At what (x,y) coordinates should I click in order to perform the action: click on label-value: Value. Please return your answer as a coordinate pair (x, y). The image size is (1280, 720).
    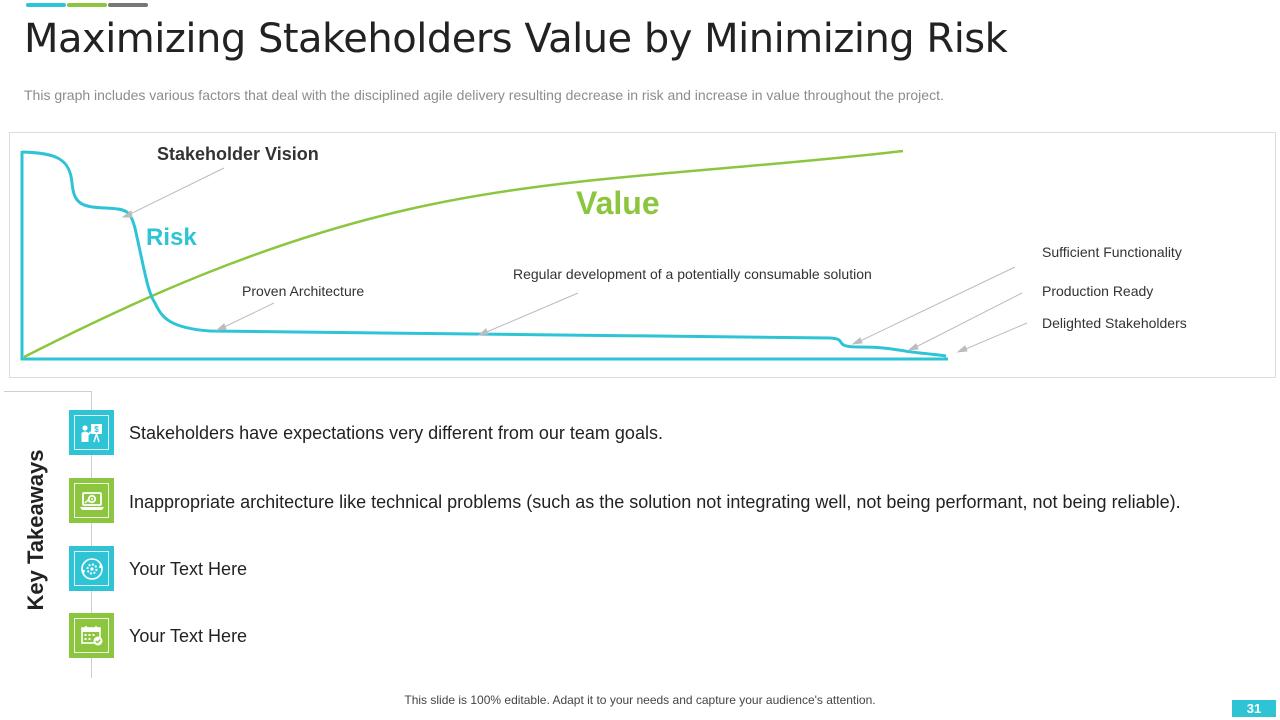
    Looking at the image, I should click on (618, 203).